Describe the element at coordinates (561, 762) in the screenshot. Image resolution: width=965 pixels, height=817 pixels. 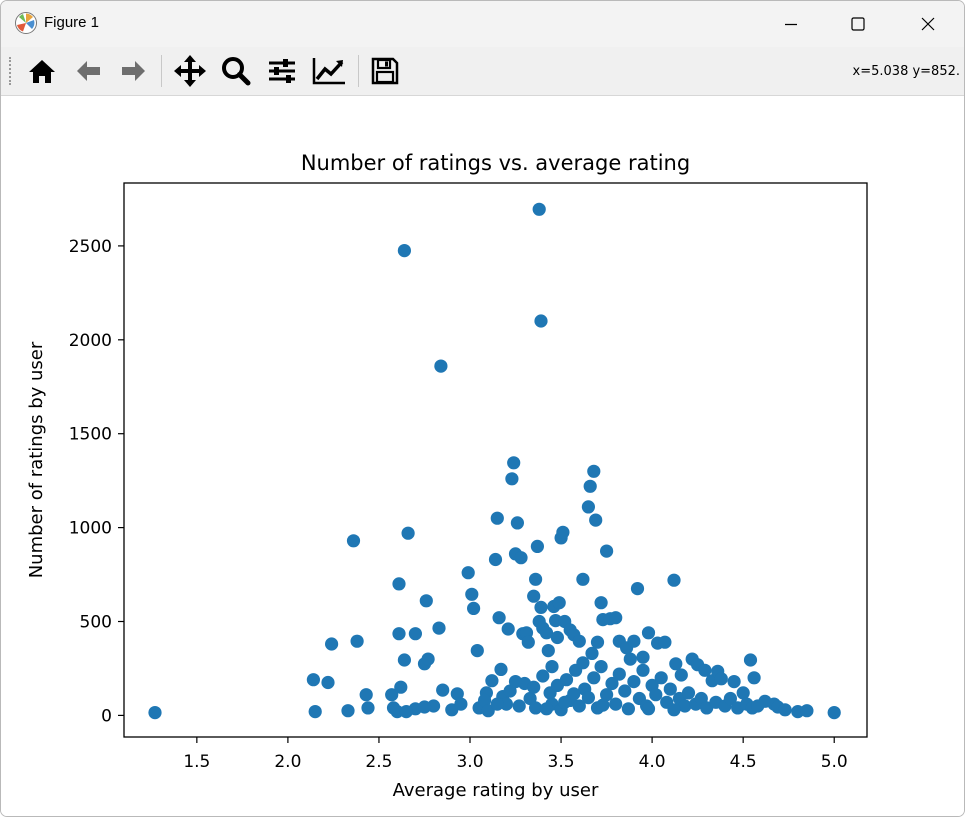
I see `x-tick-label: 3.5` at that location.